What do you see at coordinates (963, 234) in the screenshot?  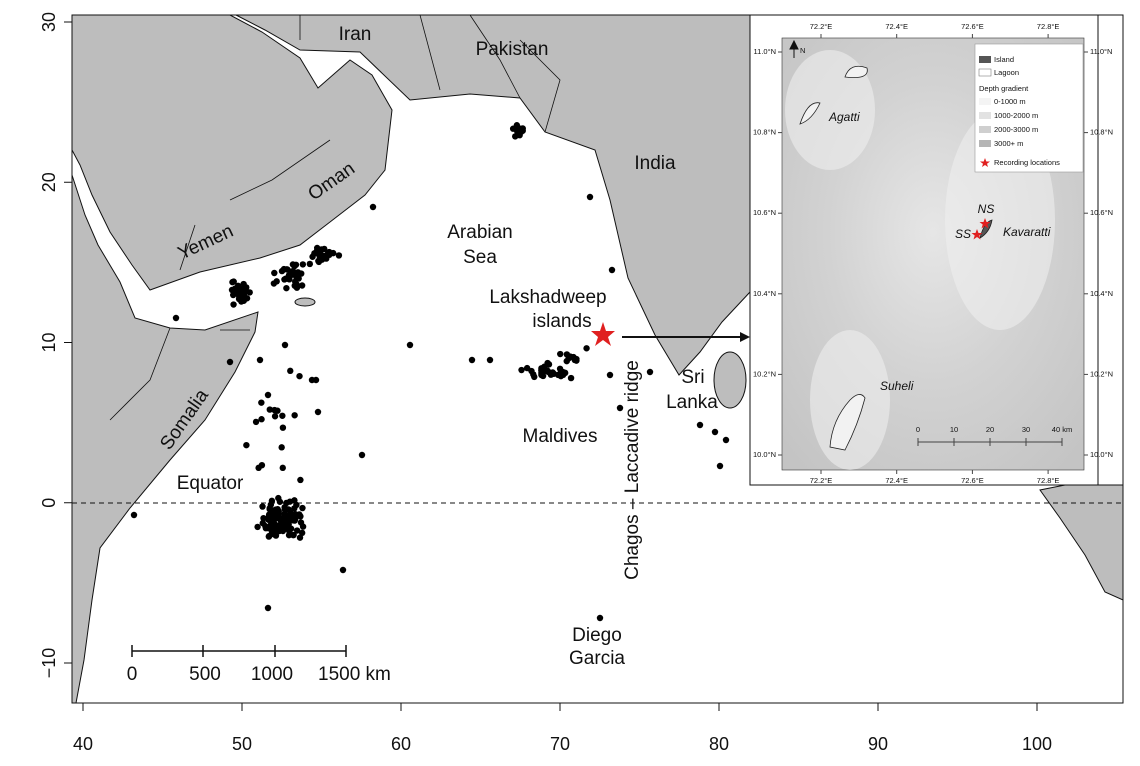 I see `site-label: SS` at bounding box center [963, 234].